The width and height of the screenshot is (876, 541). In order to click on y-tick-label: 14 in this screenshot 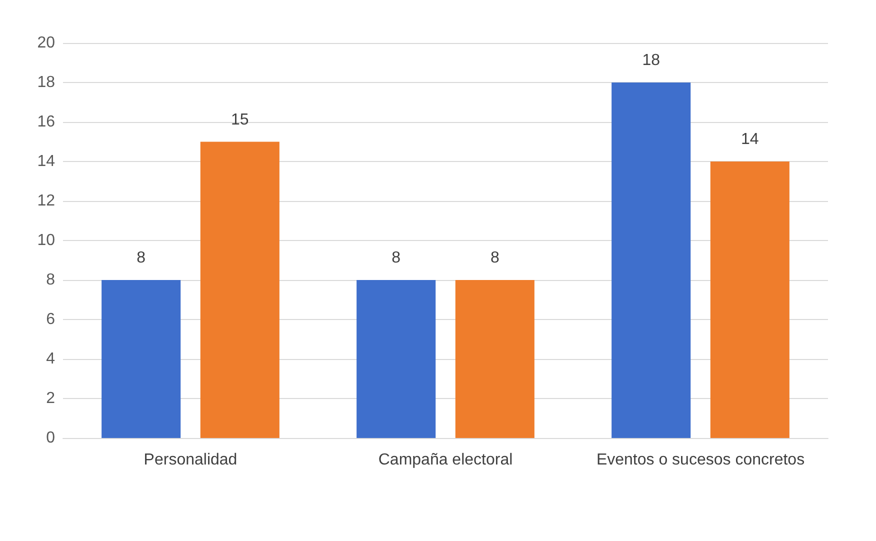, I will do `click(46, 161)`.